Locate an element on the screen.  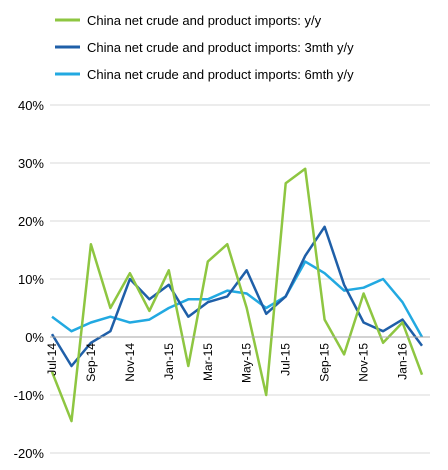
y-axis-ticks: -20% -10% 0% 10% 20% 30% 40% is located at coordinates (29, 279).